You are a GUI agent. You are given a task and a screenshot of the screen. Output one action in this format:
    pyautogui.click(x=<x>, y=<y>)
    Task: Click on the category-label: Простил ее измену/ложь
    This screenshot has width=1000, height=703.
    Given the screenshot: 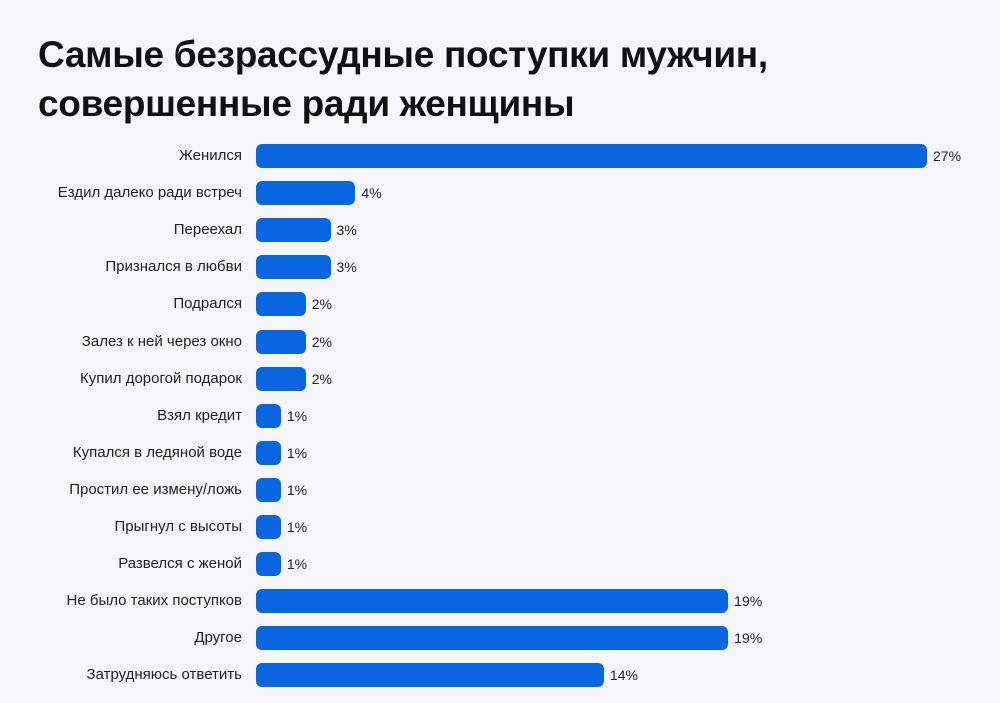 What is the action you would take?
    pyautogui.click(x=155, y=489)
    